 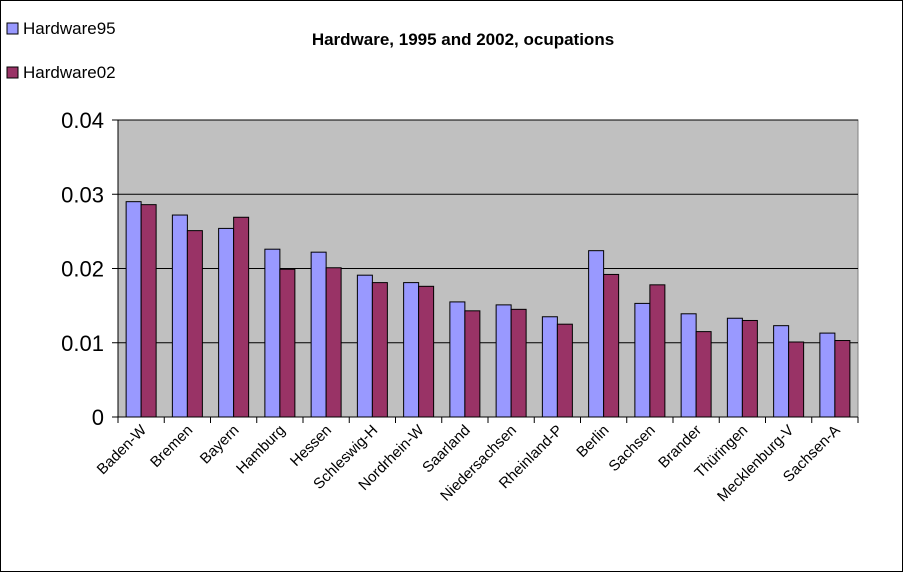 What do you see at coordinates (796, 379) in the screenshot?
I see `bar-hardware02-mecklenburg-v` at bounding box center [796, 379].